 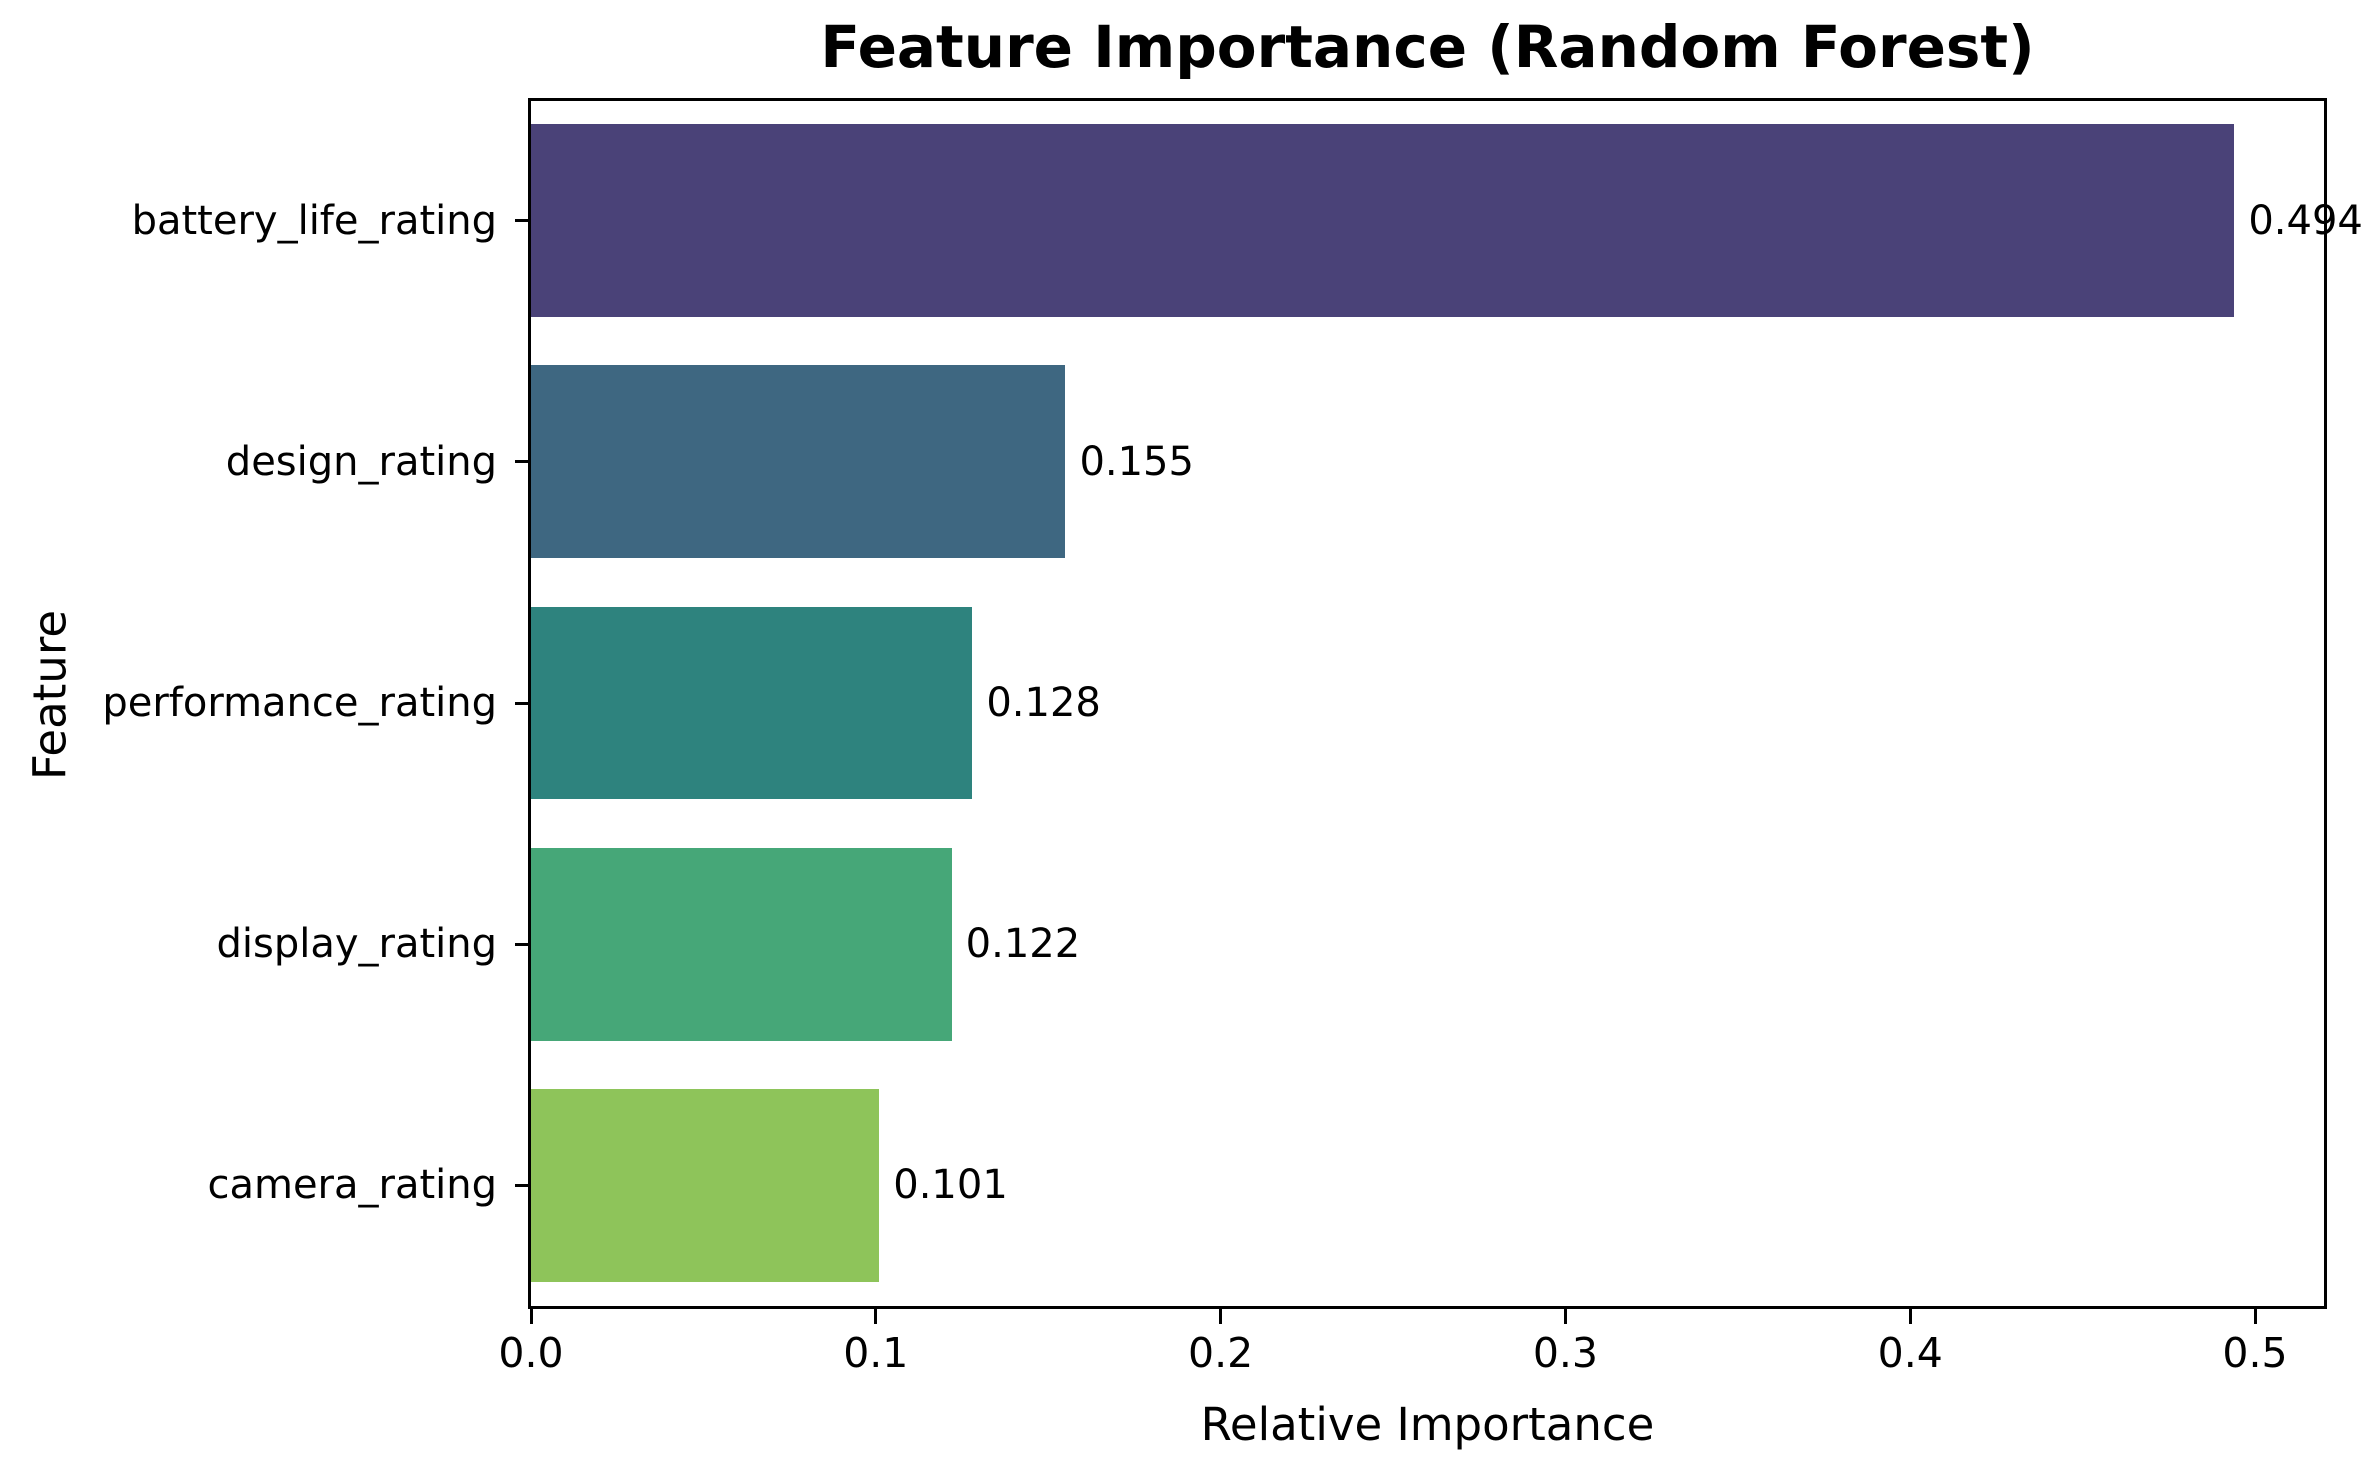 I want to click on x-tick-label: 0.1, so click(x=876, y=1353).